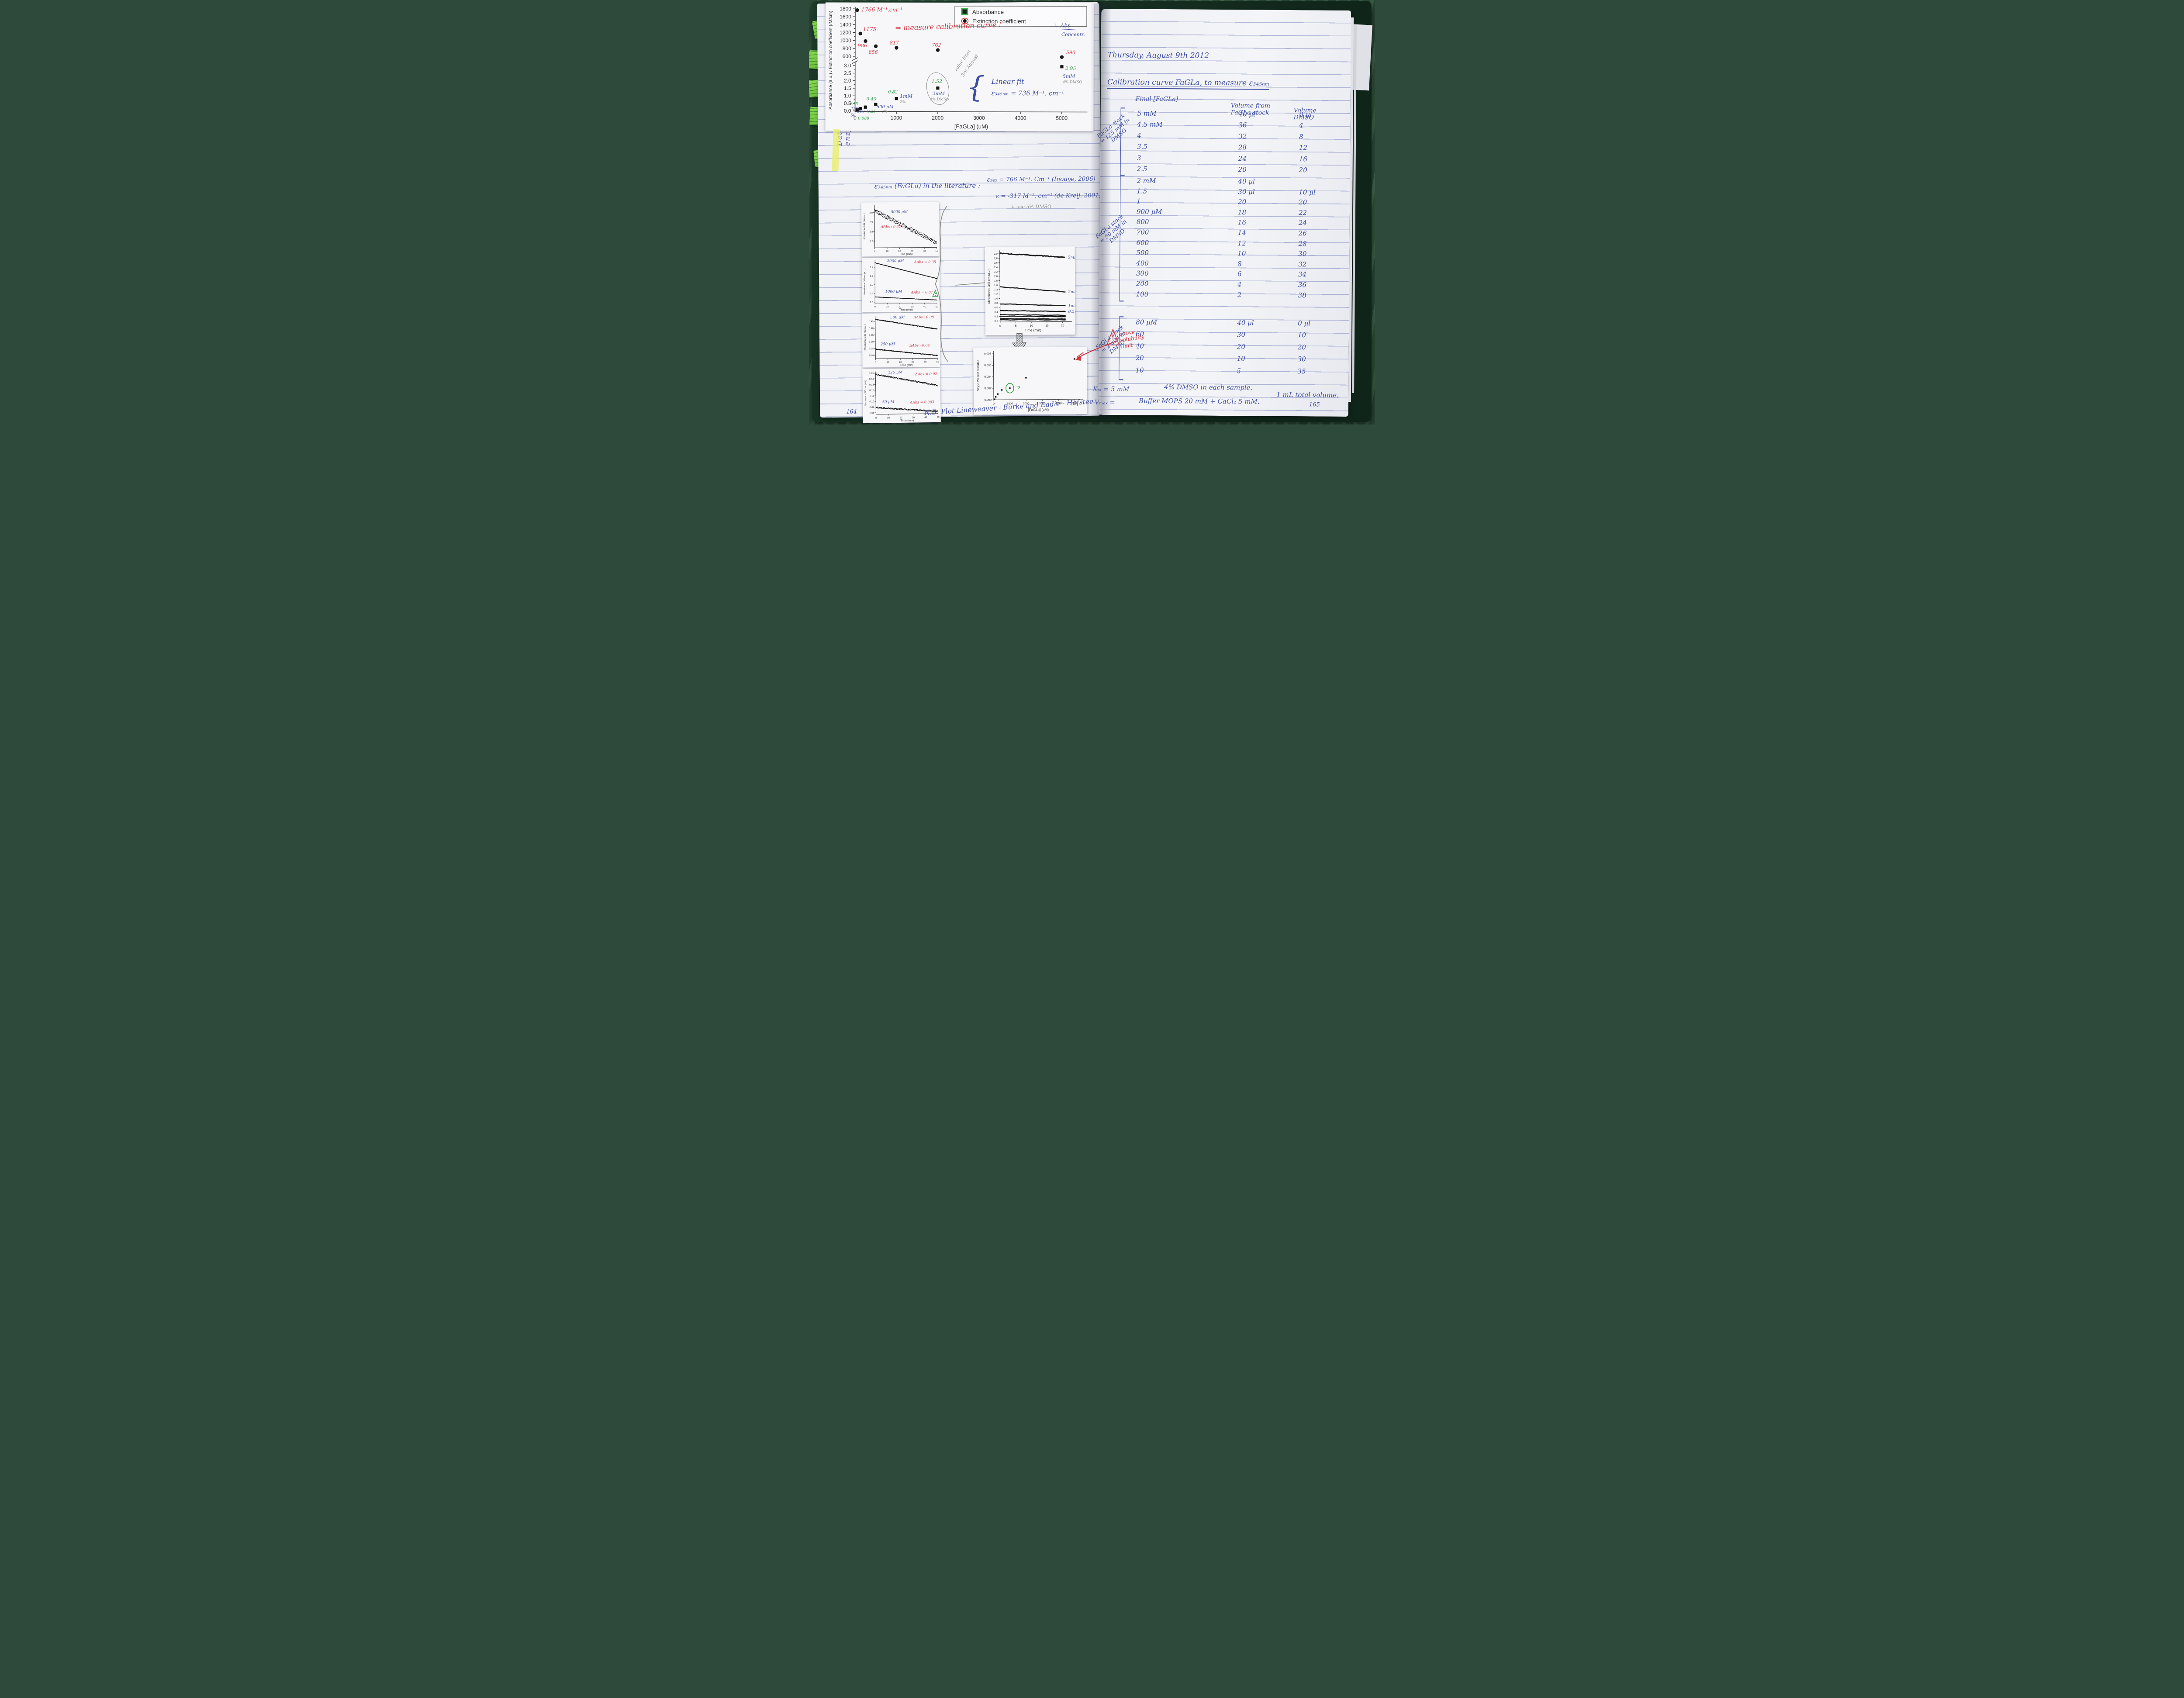  What do you see at coordinates (873, 52) in the screenshot?
I see `chart-text: 856` at bounding box center [873, 52].